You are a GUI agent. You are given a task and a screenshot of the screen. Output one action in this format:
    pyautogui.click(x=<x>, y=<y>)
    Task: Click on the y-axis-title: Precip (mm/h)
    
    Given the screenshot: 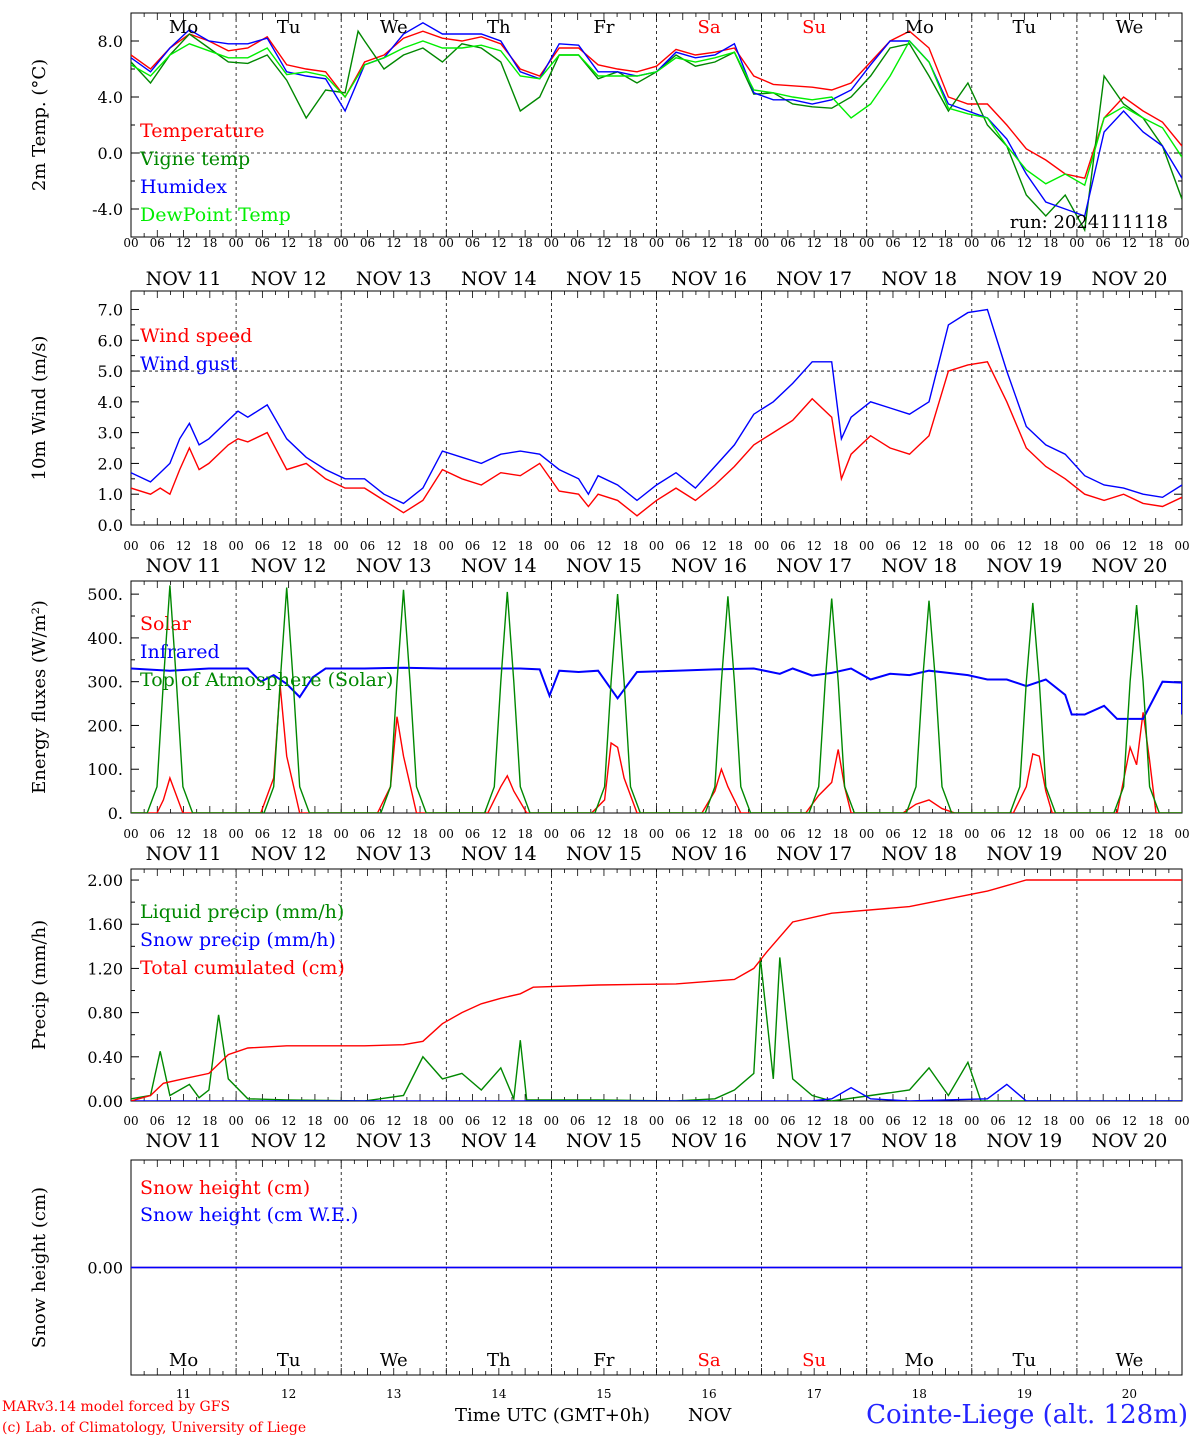 What is the action you would take?
    pyautogui.click(x=39, y=985)
    